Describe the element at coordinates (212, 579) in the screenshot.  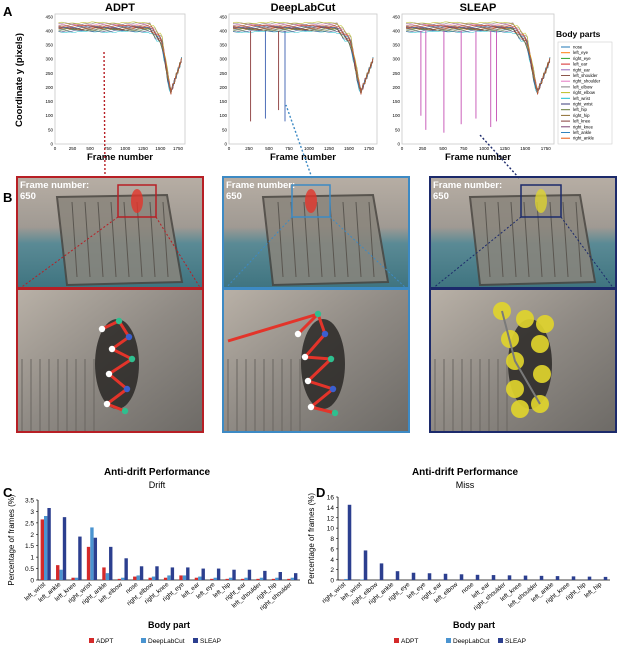
I see `bar-adpt-left_eye` at that location.